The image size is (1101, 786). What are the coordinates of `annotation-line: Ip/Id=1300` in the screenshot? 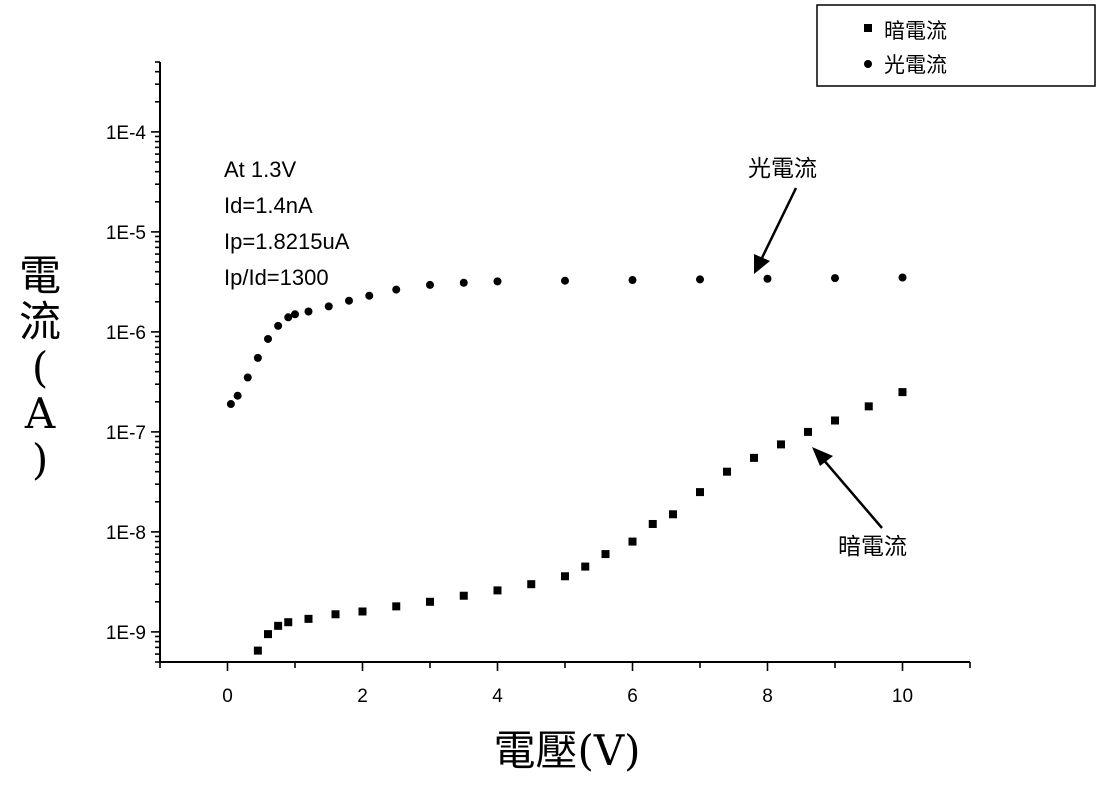 It's located at (276, 277).